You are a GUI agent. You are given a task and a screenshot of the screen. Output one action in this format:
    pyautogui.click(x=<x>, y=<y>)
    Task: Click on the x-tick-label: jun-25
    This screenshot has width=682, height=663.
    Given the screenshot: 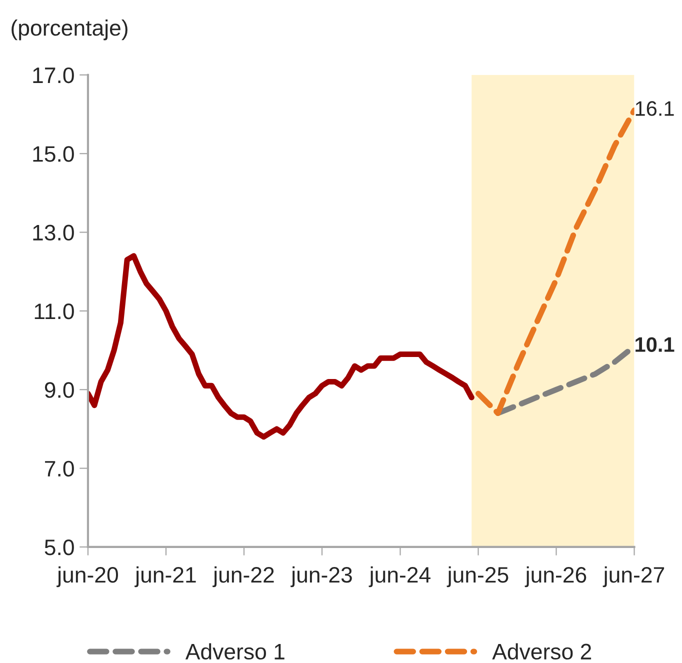 What is the action you would take?
    pyautogui.click(x=477, y=577)
    